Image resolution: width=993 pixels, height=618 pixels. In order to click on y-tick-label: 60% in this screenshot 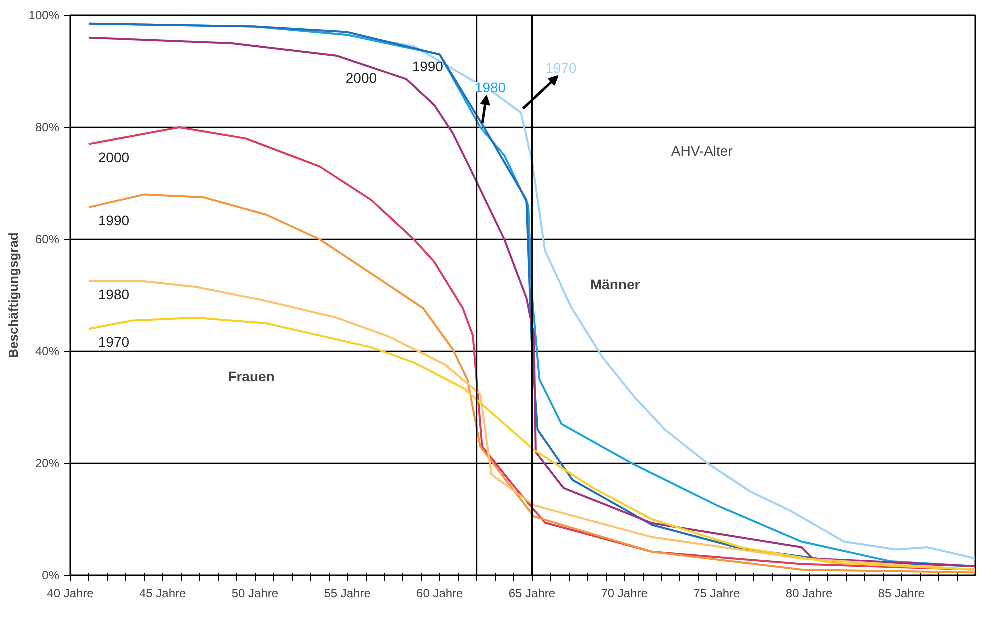, I will do `click(47, 239)`.